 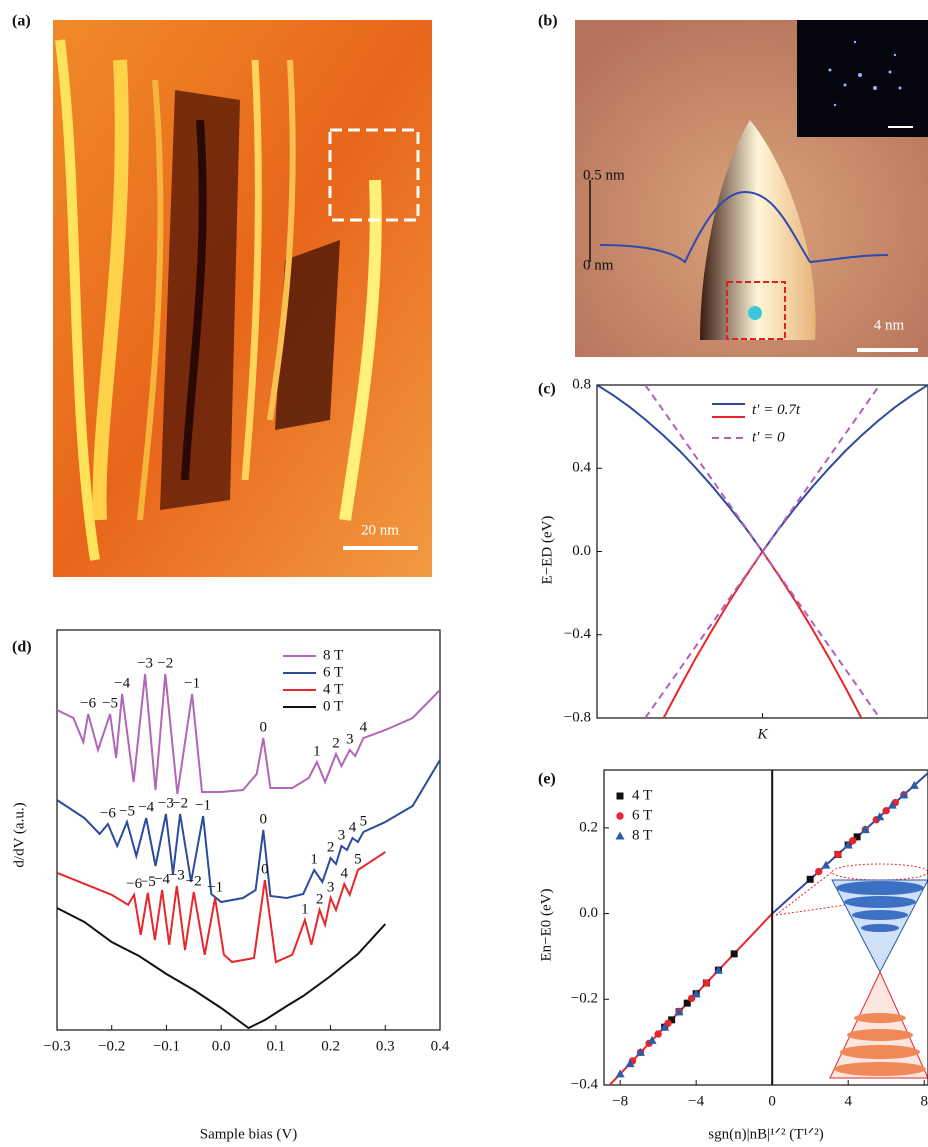 I want to click on panel-label: (b), so click(x=548, y=21).